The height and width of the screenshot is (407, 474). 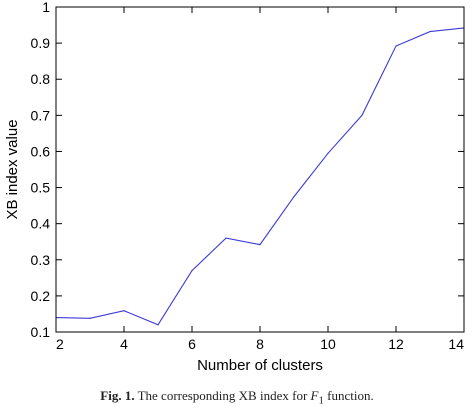 I want to click on y-tick-label: 0.5, so click(x=41, y=188).